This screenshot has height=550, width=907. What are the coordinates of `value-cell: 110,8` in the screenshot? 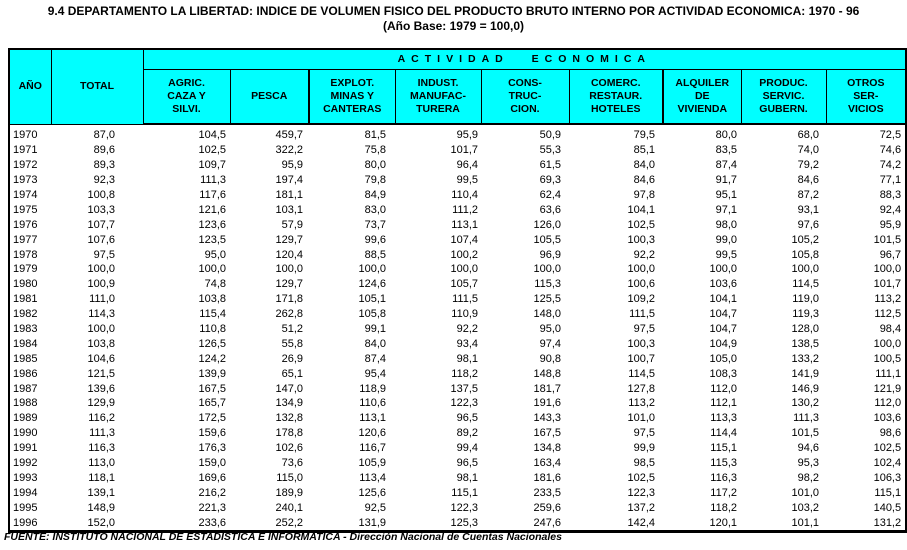 It's located at (212, 329).